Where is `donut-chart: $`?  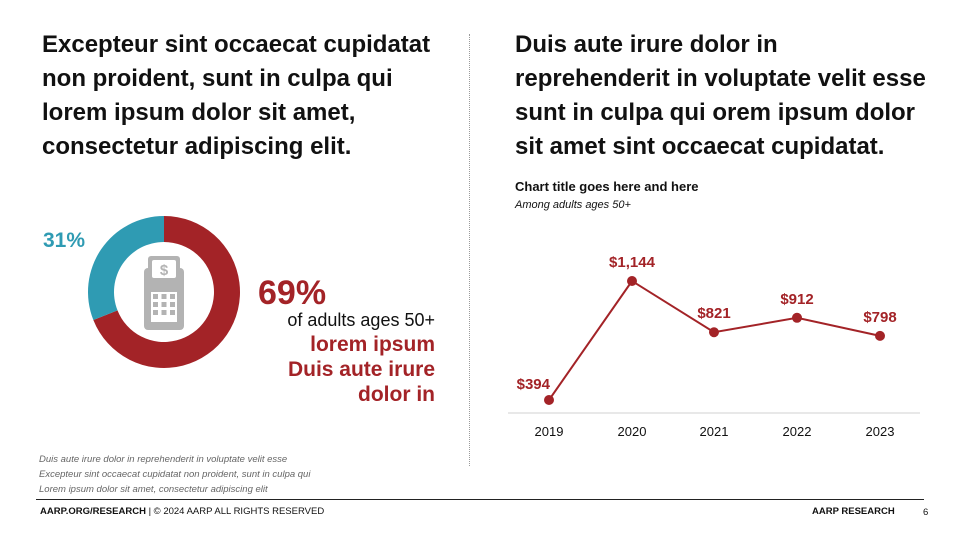 donut-chart: $ is located at coordinates (164, 292).